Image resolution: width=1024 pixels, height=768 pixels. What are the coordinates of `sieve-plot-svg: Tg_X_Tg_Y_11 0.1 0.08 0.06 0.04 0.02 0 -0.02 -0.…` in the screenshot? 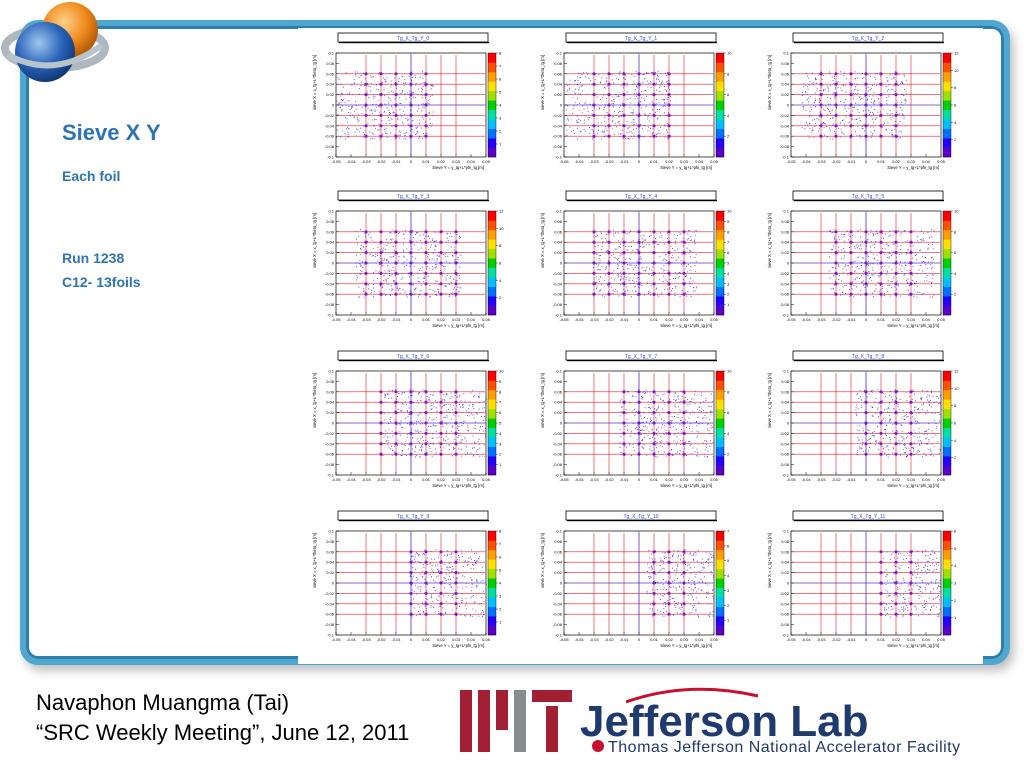 It's located at (862, 579).